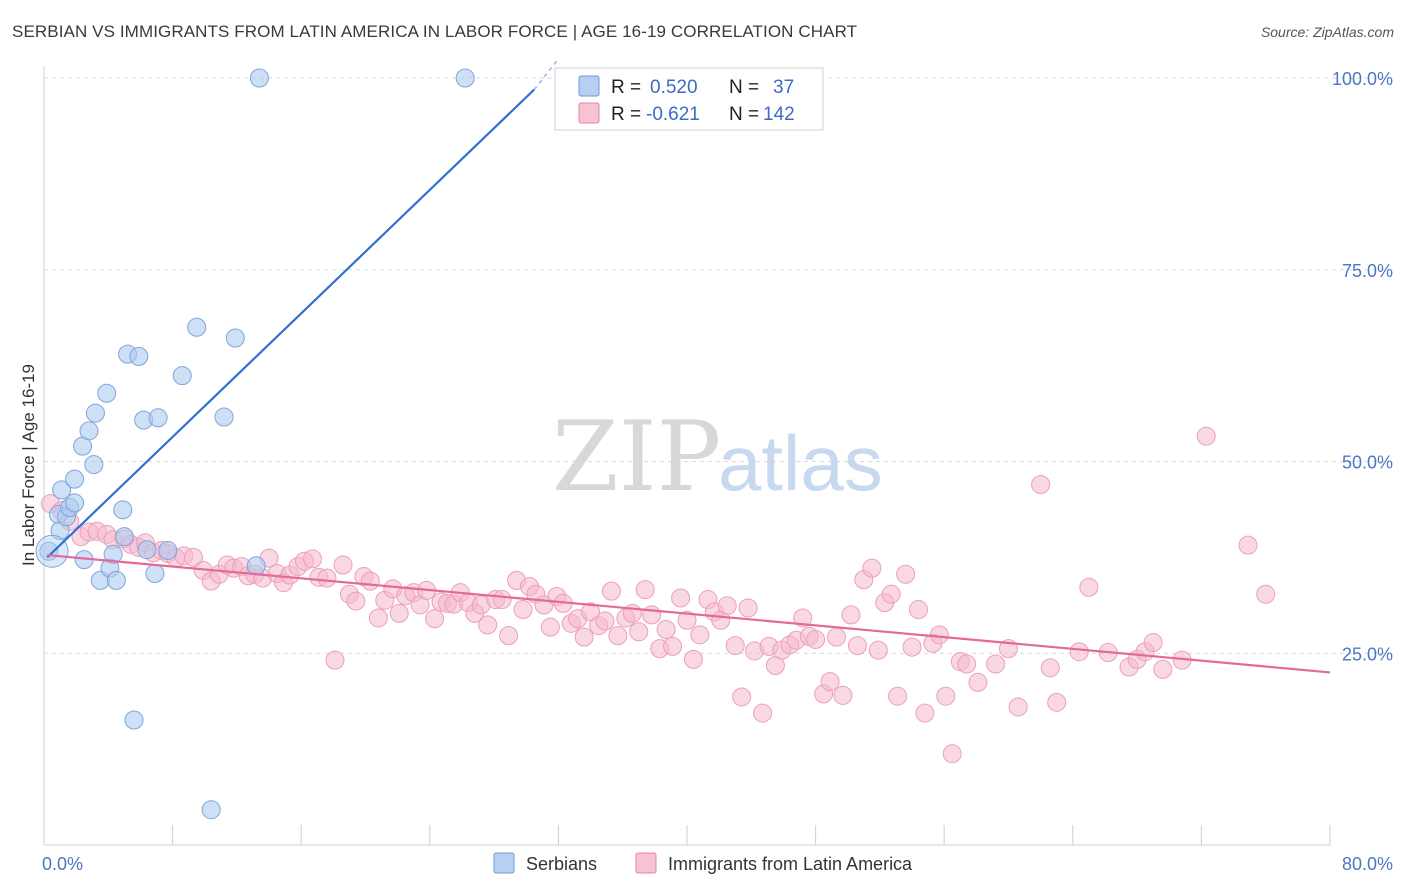 The width and height of the screenshot is (1406, 892). What do you see at coordinates (790, 864) in the screenshot?
I see `bottom-legend-latin: Immigrants from Latin America` at bounding box center [790, 864].